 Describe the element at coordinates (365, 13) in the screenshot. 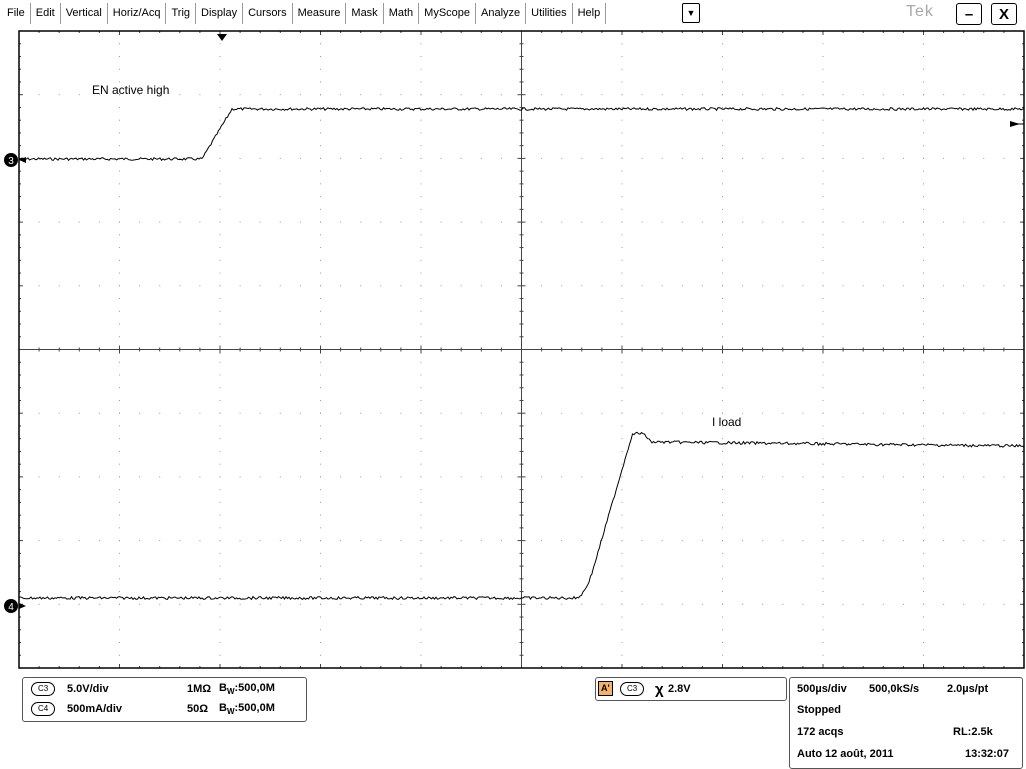

I see `menu-item-mask: Mask` at that location.